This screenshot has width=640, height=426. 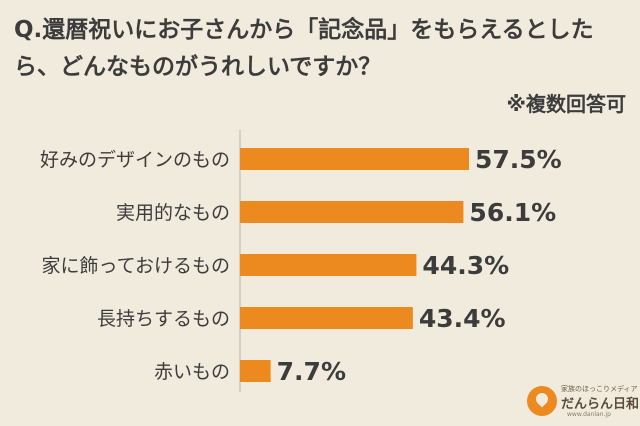 I want to click on value-label: 44.3%, so click(x=465, y=265).